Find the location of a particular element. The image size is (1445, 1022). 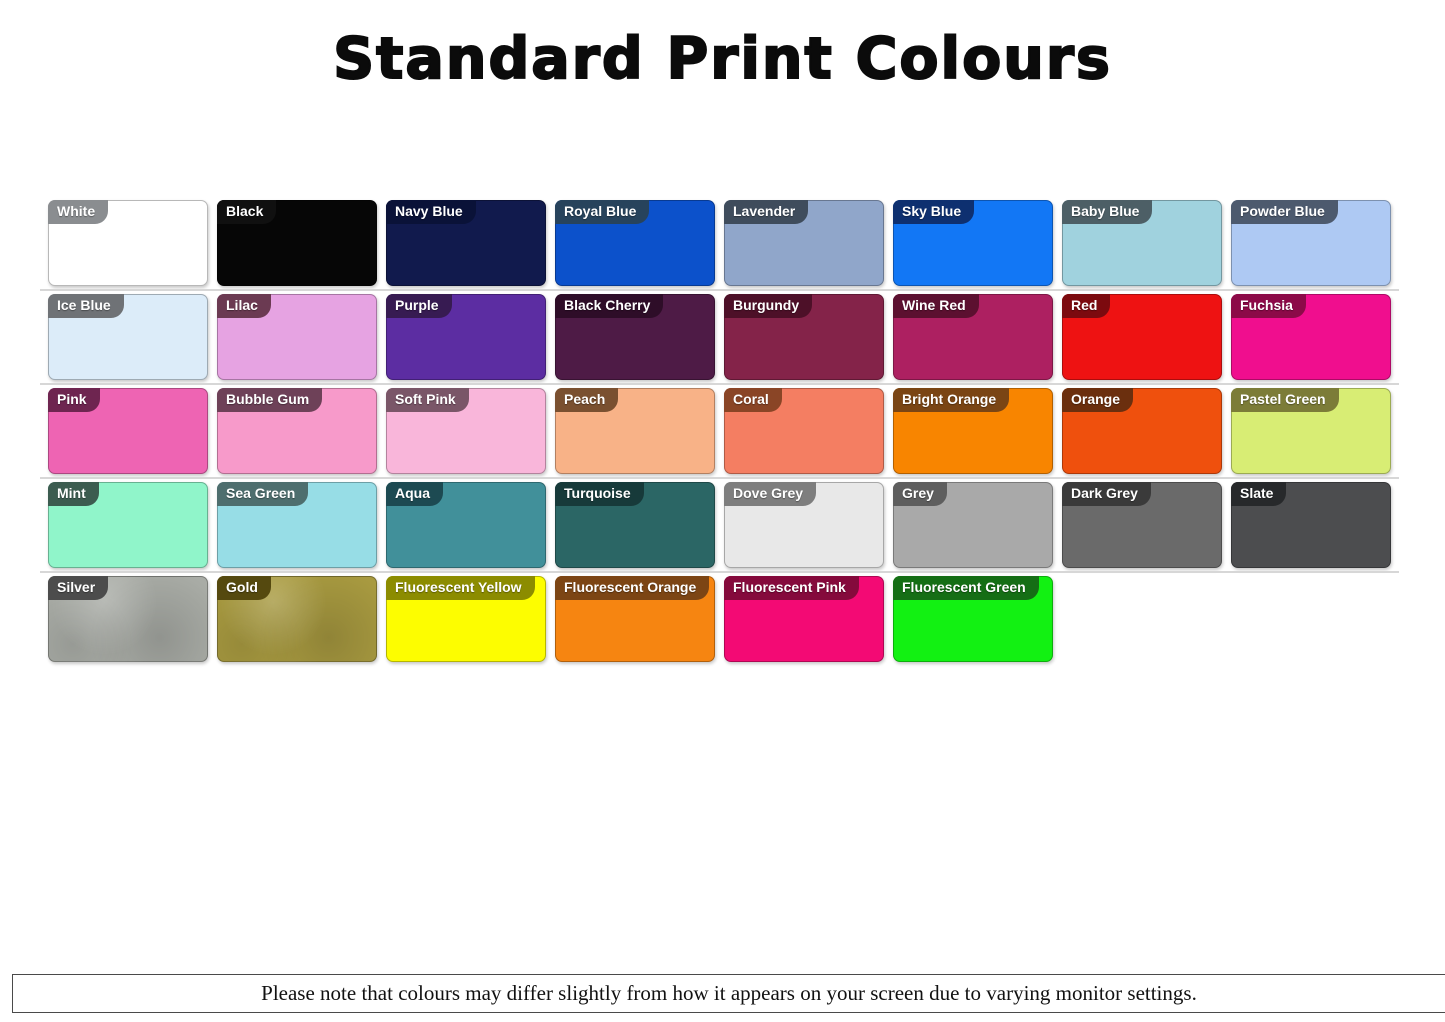

swatch-label: Royal Blue is located at coordinates (602, 212).